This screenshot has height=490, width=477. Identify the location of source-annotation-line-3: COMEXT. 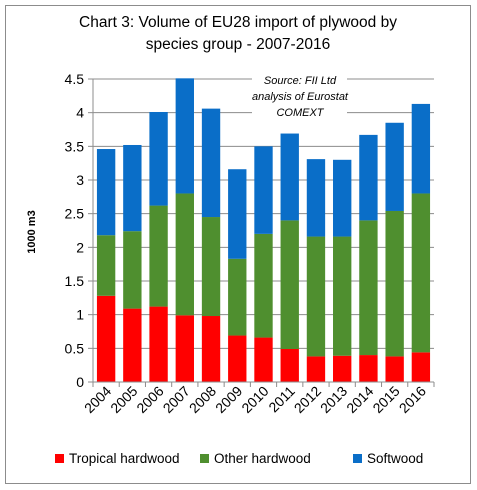
(300, 113).